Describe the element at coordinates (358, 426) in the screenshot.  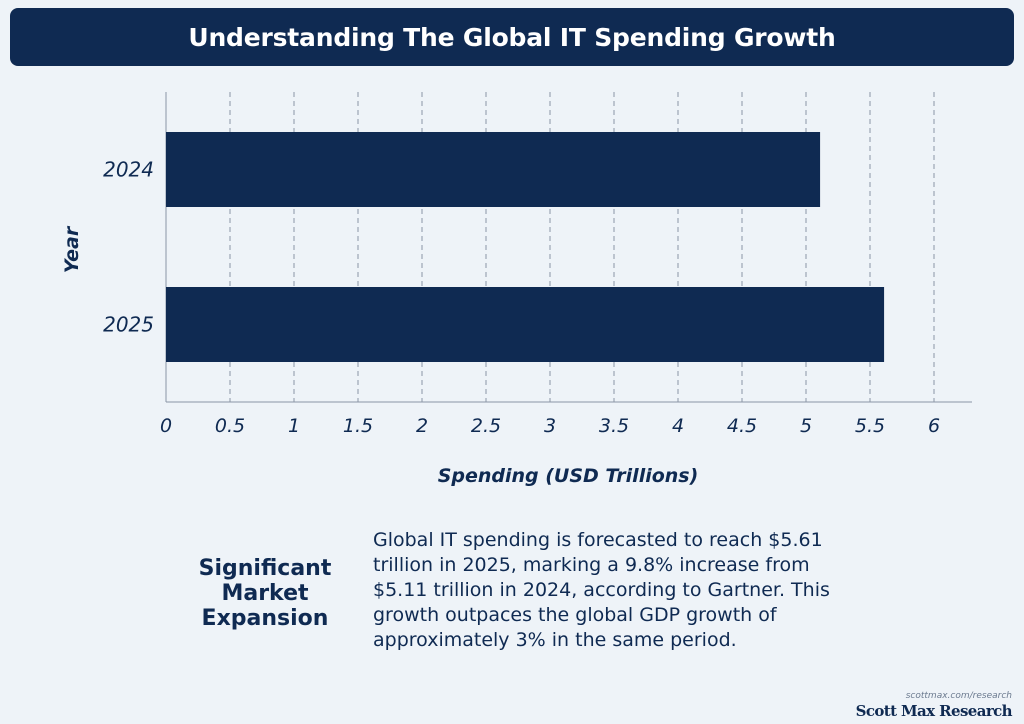
I see `x-tick-label: 1.5` at that location.